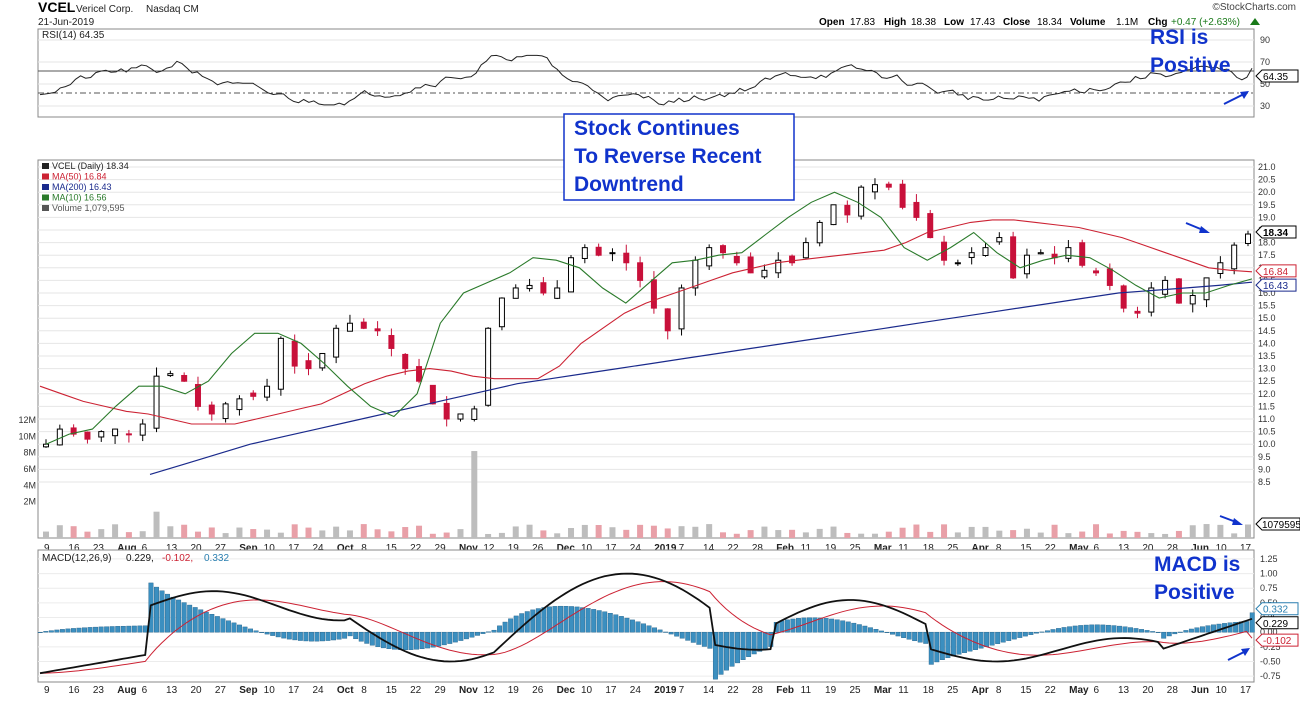  I want to click on date-tick-label: 11, so click(903, 548).